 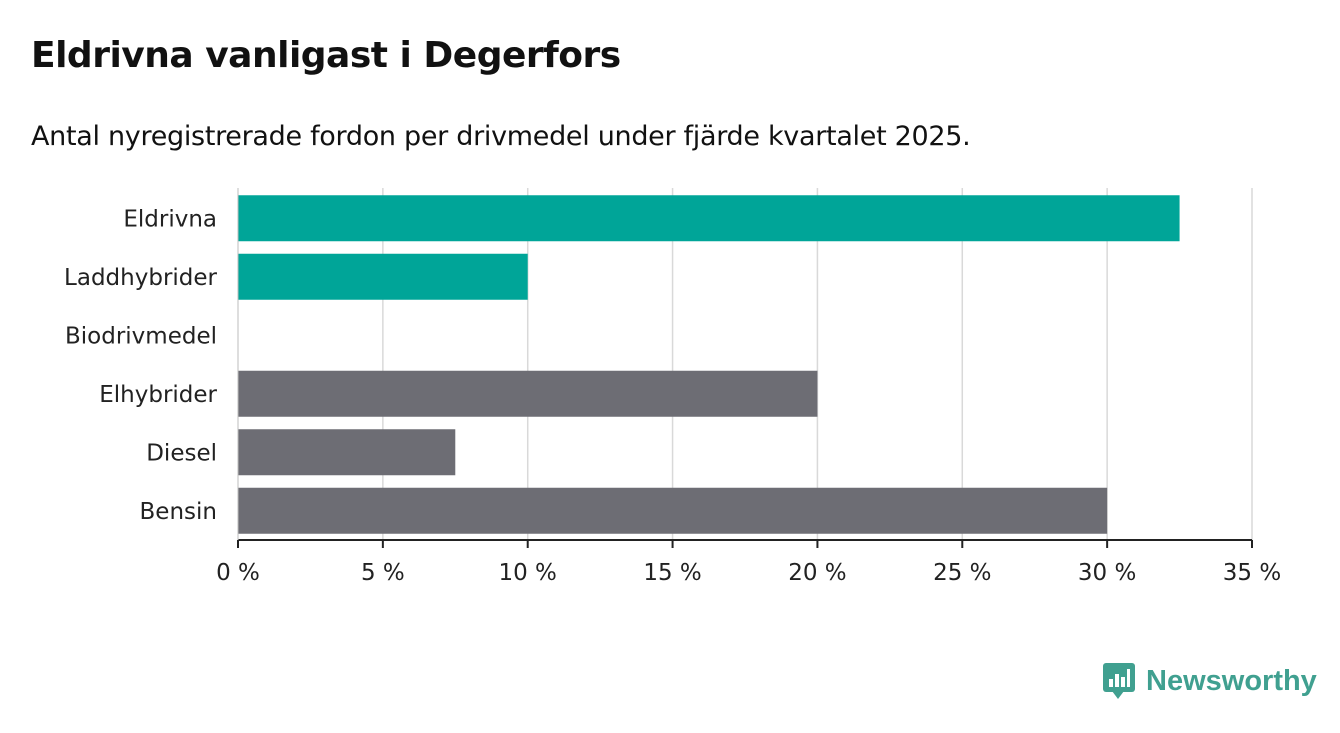 I want to click on category-label: Bensin, so click(x=178, y=512).